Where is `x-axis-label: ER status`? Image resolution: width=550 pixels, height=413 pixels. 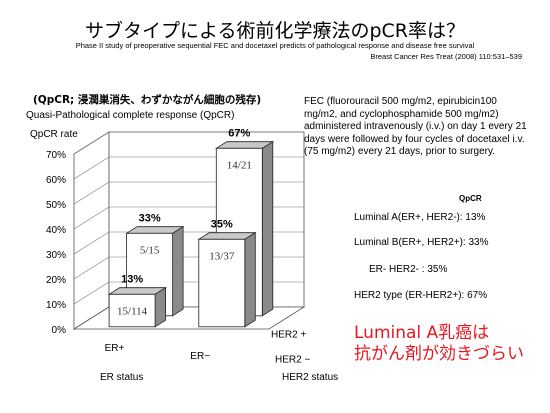 x-axis-label: ER status is located at coordinates (121, 377).